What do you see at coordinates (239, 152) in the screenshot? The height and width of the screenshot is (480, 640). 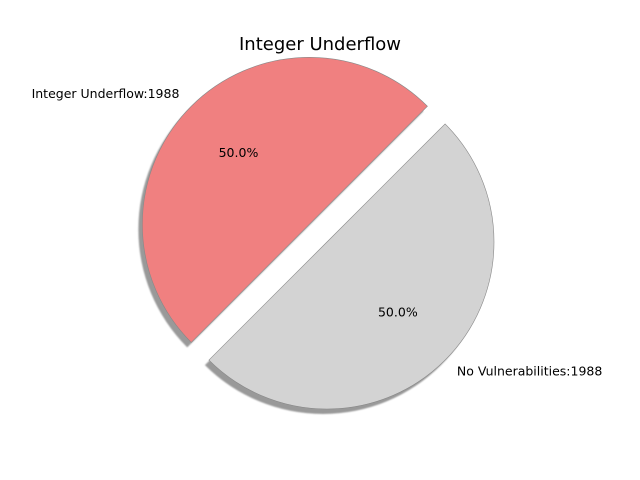 I see `slice-percent-integer-underflow: 50.0%` at bounding box center [239, 152].